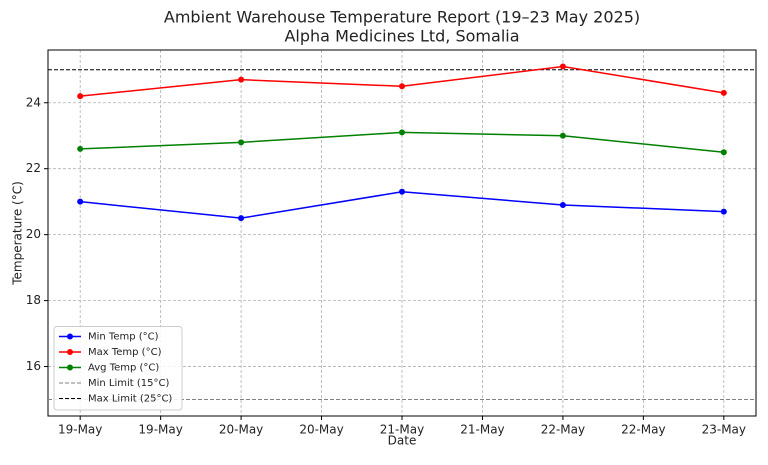 The height and width of the screenshot is (465, 768). Describe the element at coordinates (401, 36) in the screenshot. I see `chart-subtitle: Alpha Medicines Ltd, Somalia` at that location.